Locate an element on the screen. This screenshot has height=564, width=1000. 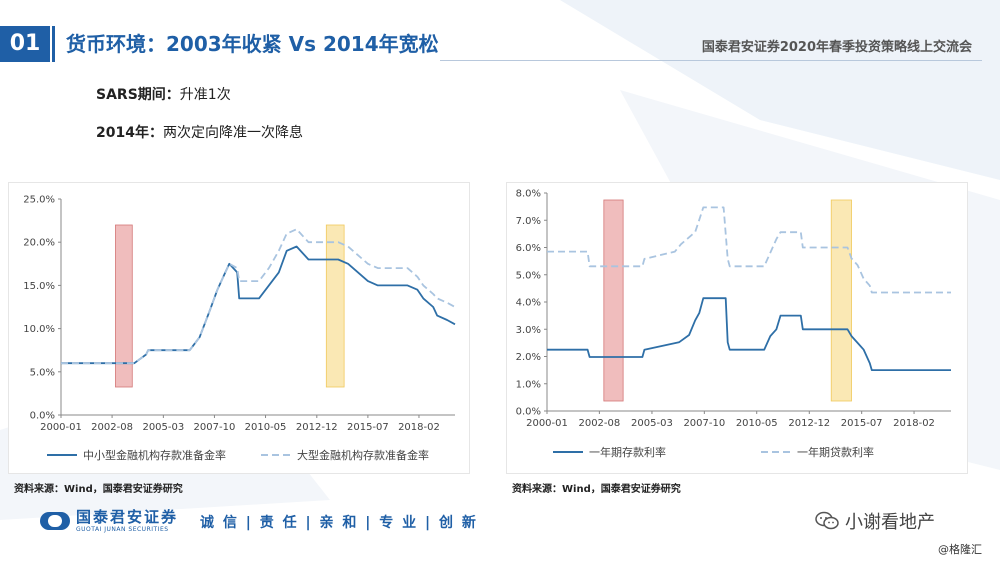
watermark-text: @格隆汇 is located at coordinates (960, 549).